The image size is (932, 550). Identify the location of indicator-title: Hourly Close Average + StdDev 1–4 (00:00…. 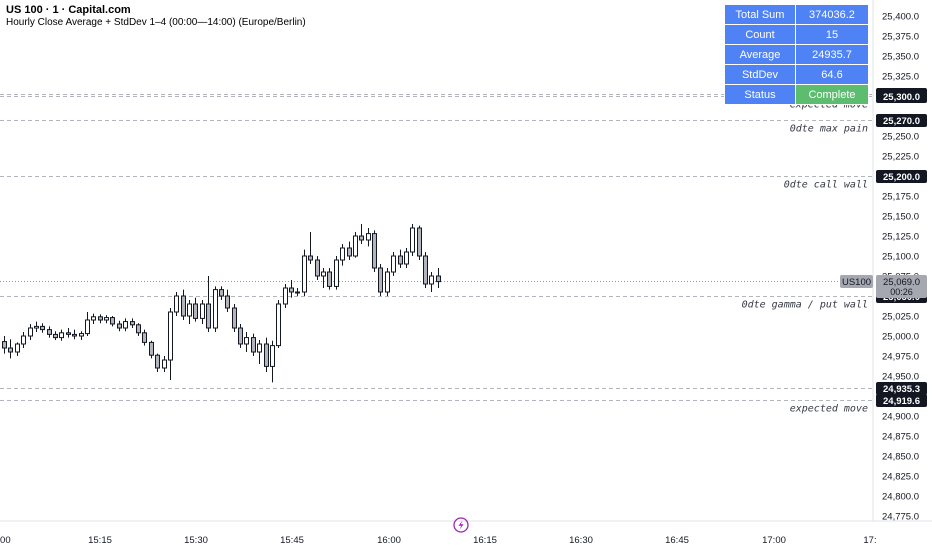
(156, 22).